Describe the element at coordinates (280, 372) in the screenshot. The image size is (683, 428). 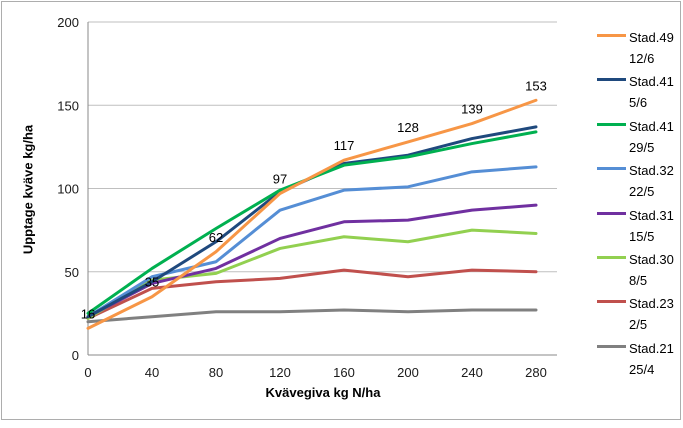
I see `x-tick-label-120: 120` at that location.